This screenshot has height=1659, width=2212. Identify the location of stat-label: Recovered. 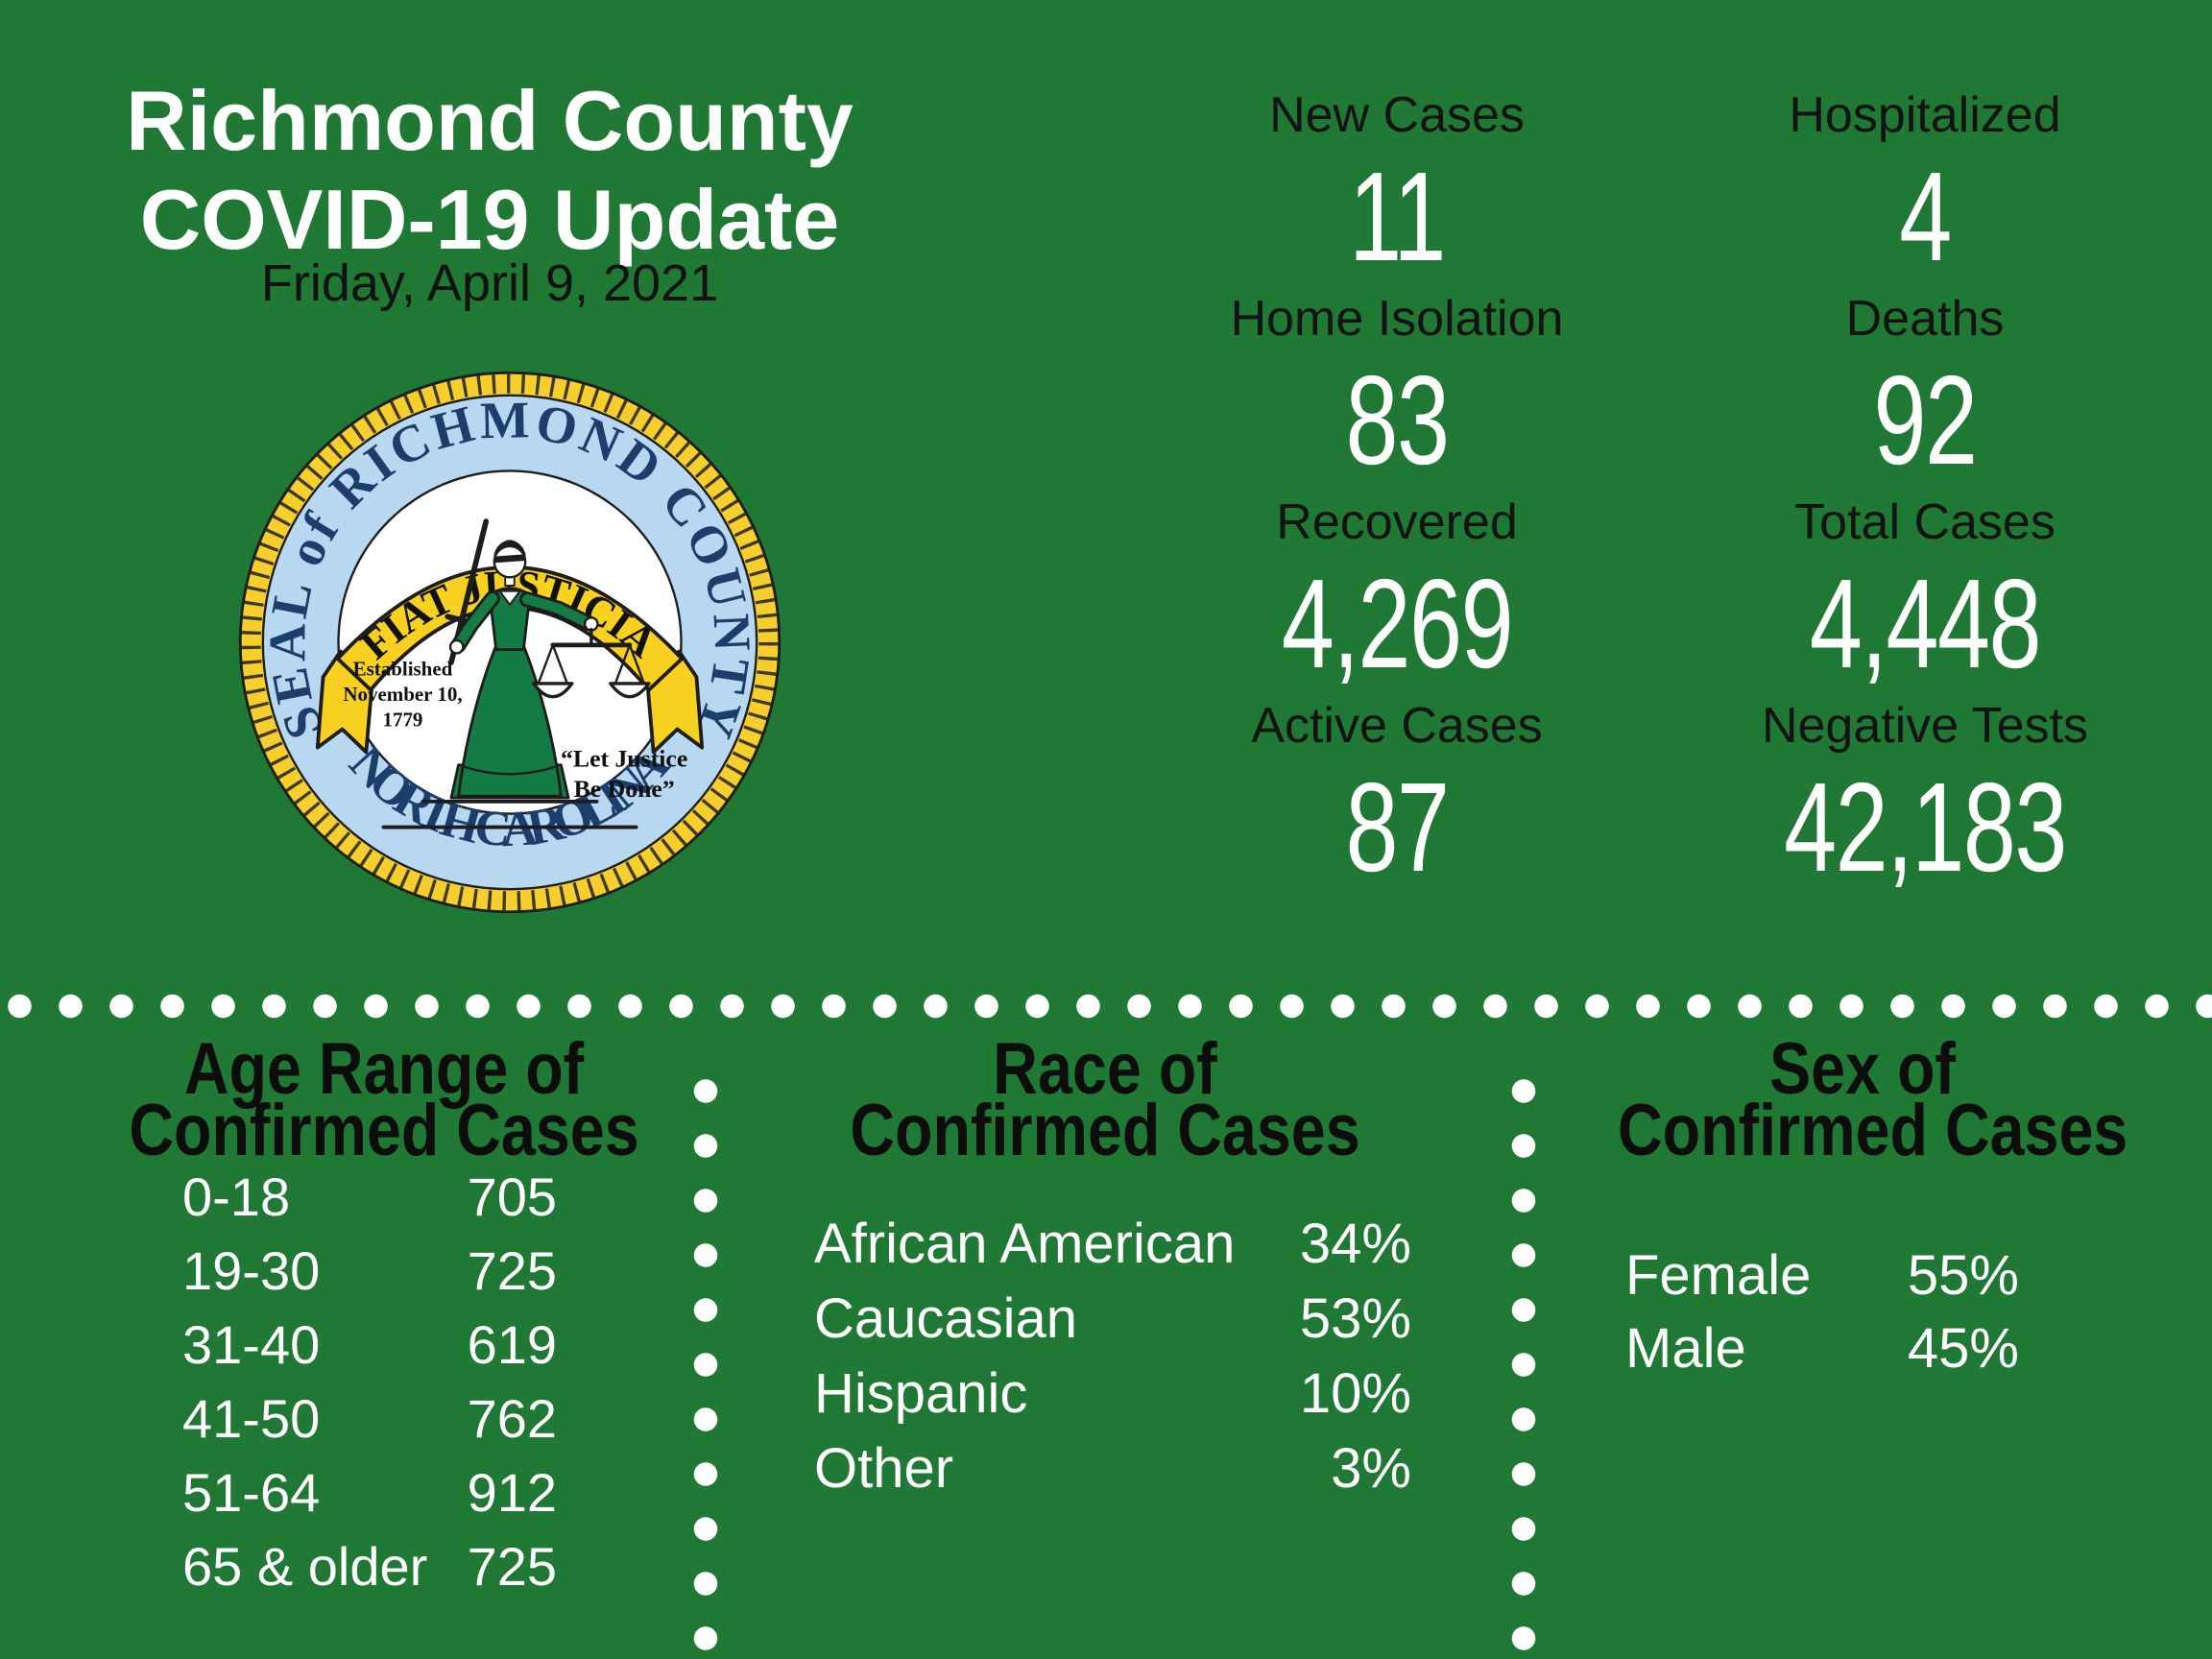
(1397, 522).